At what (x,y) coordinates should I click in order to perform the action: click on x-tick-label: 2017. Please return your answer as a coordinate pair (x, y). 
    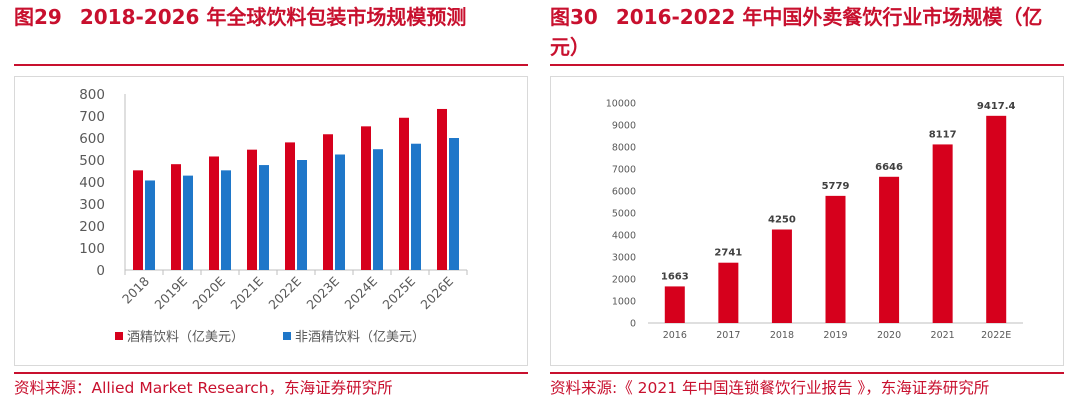
    Looking at the image, I should click on (728, 335).